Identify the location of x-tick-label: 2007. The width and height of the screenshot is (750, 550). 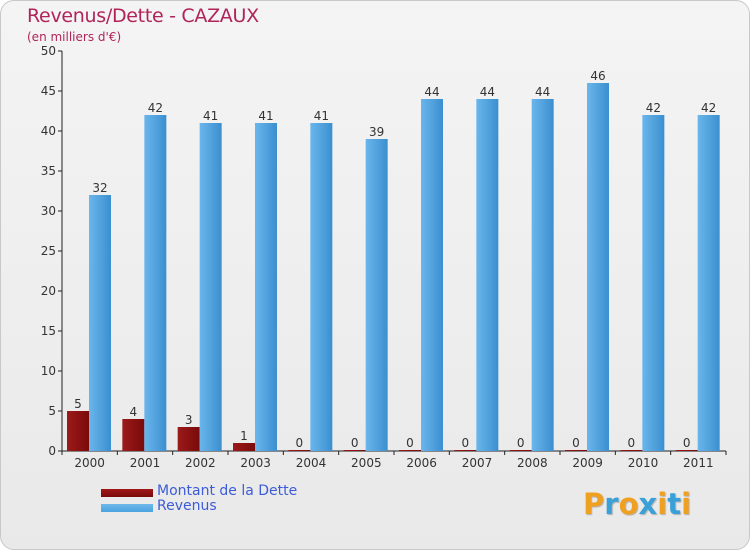
(477, 463).